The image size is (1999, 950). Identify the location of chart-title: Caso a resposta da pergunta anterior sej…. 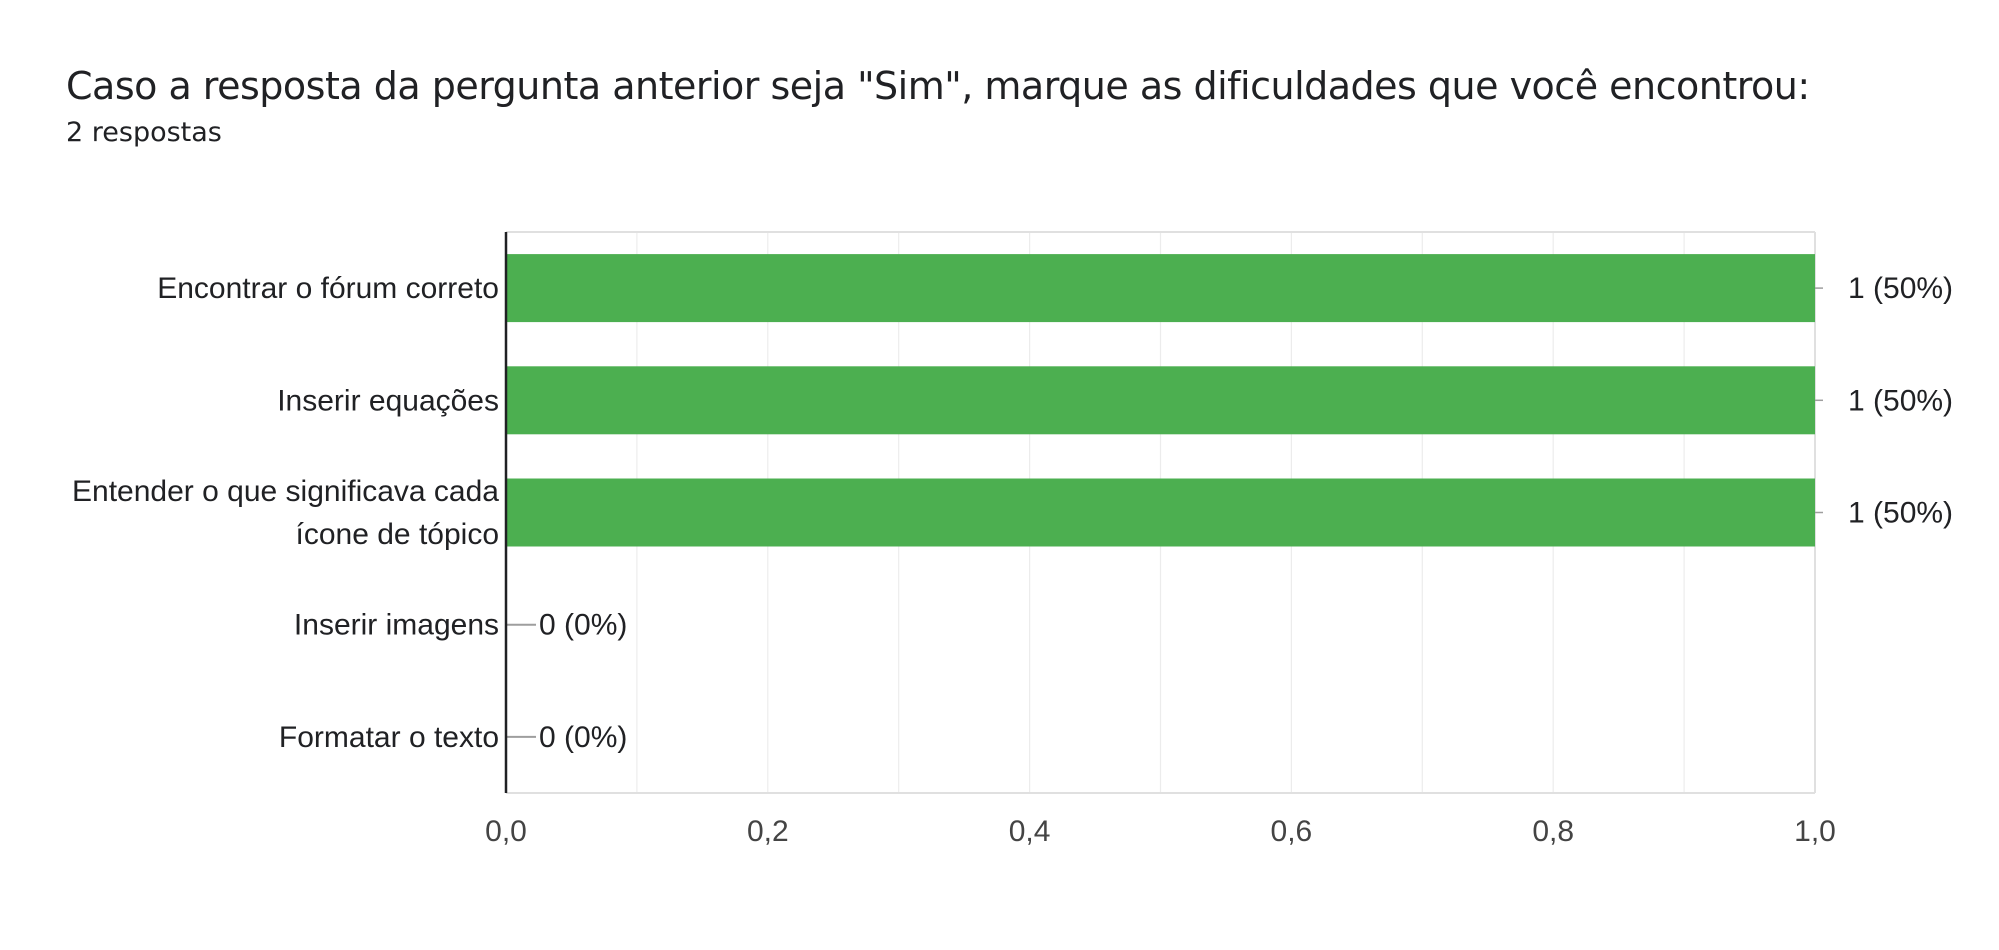
(938, 86).